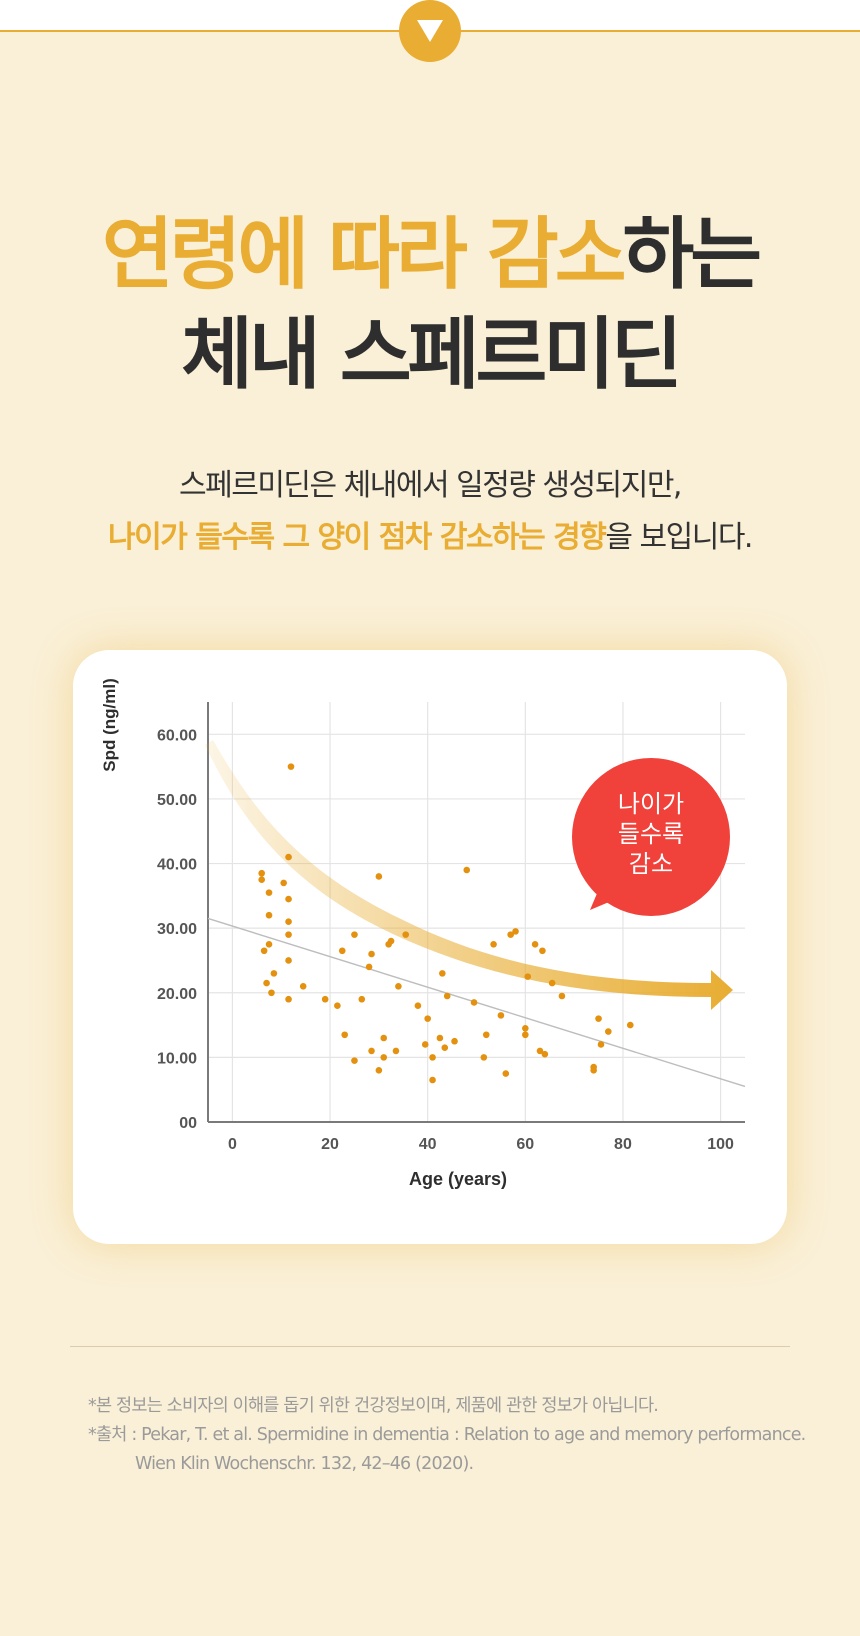 This screenshot has height=1636, width=860. I want to click on y-tick-label: 10.00, so click(177, 1058).